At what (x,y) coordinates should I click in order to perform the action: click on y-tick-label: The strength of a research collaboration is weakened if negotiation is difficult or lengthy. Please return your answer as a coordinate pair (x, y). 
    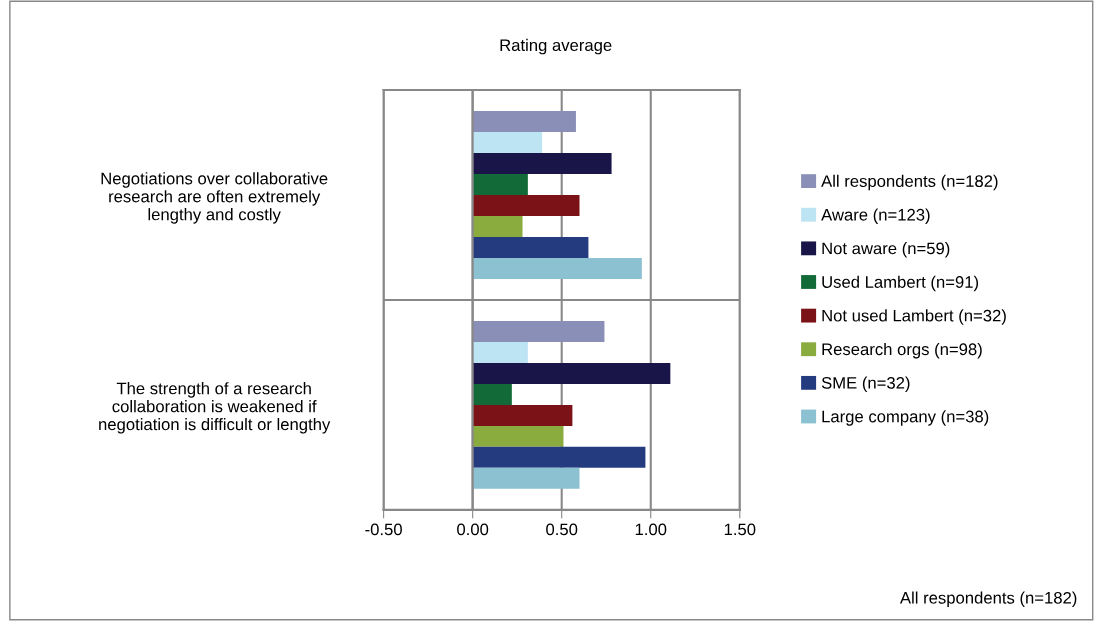
    Looking at the image, I should click on (215, 408).